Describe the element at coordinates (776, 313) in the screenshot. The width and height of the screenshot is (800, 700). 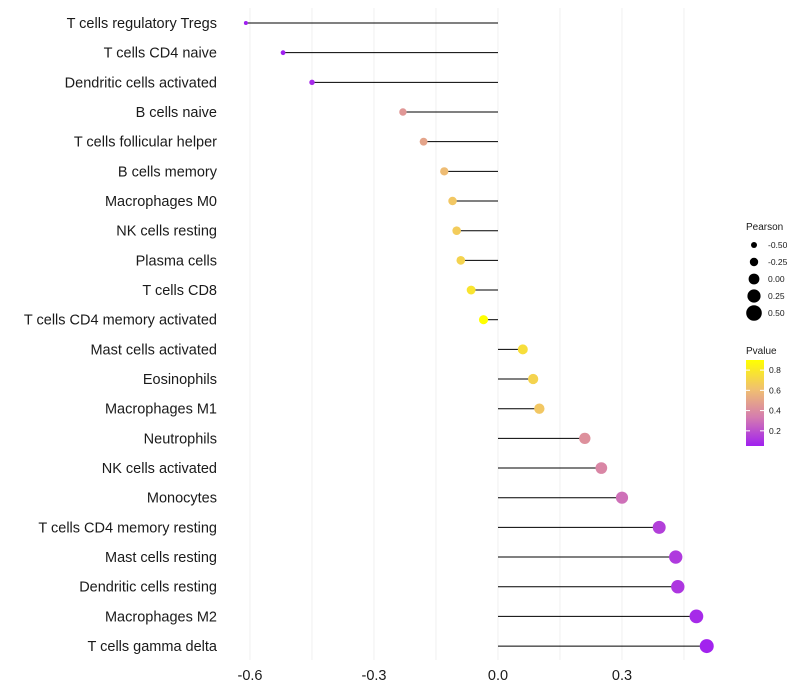
I see `pearson-legend-label: 0.50` at that location.